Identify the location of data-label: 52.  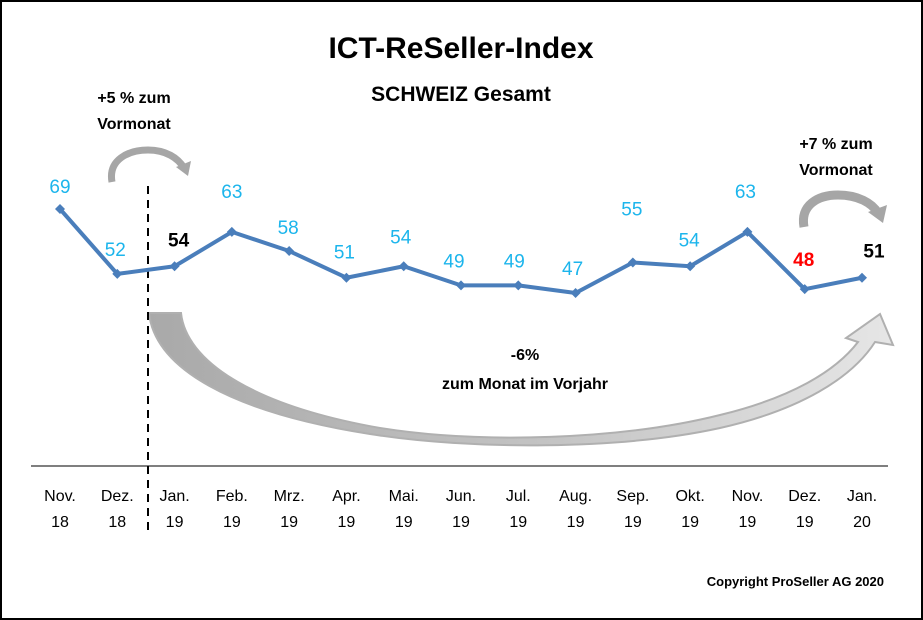
(115, 250).